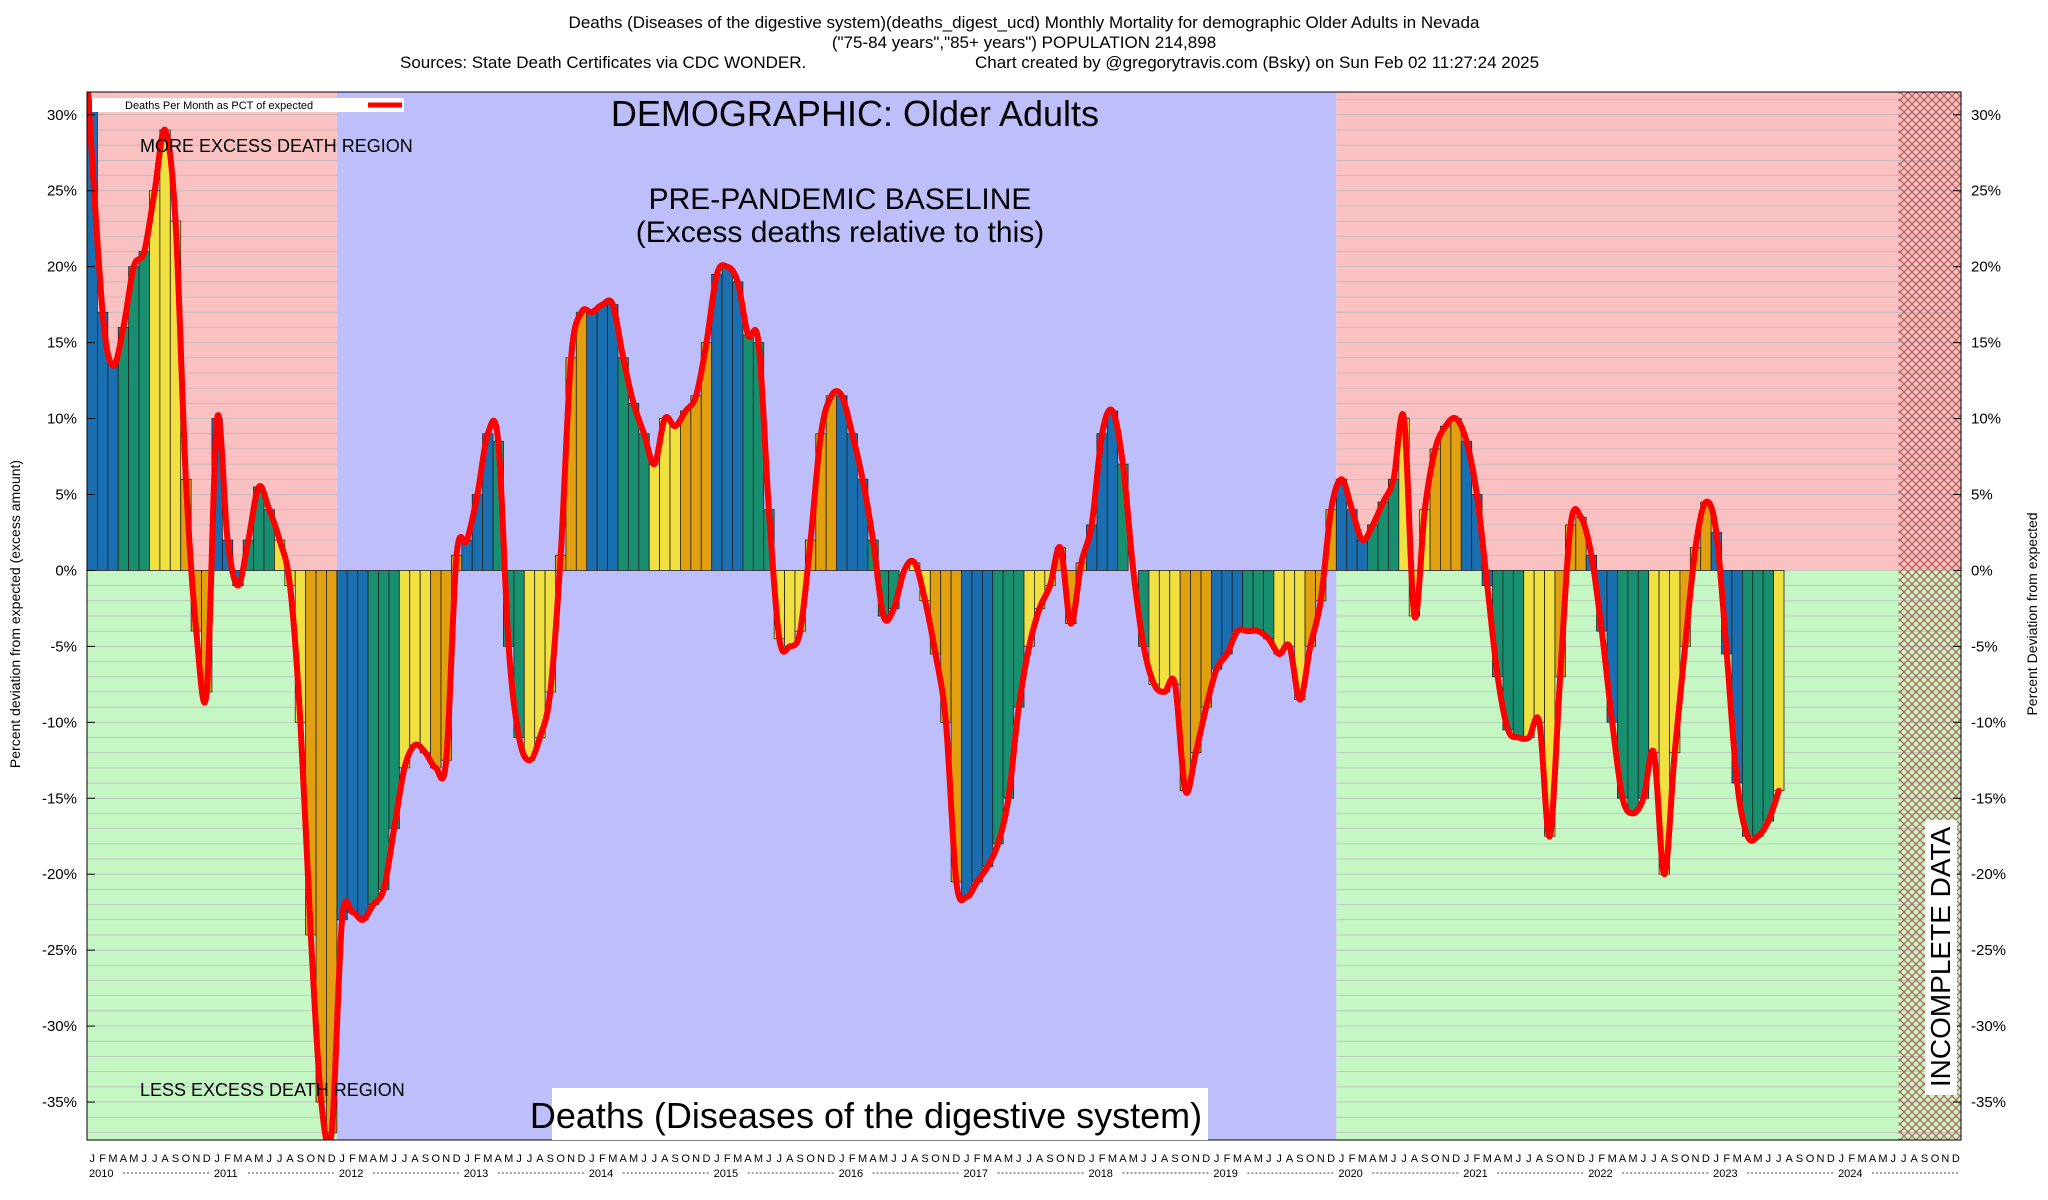  What do you see at coordinates (1850, 1174) in the screenshot?
I see `x-year-label: 2024` at bounding box center [1850, 1174].